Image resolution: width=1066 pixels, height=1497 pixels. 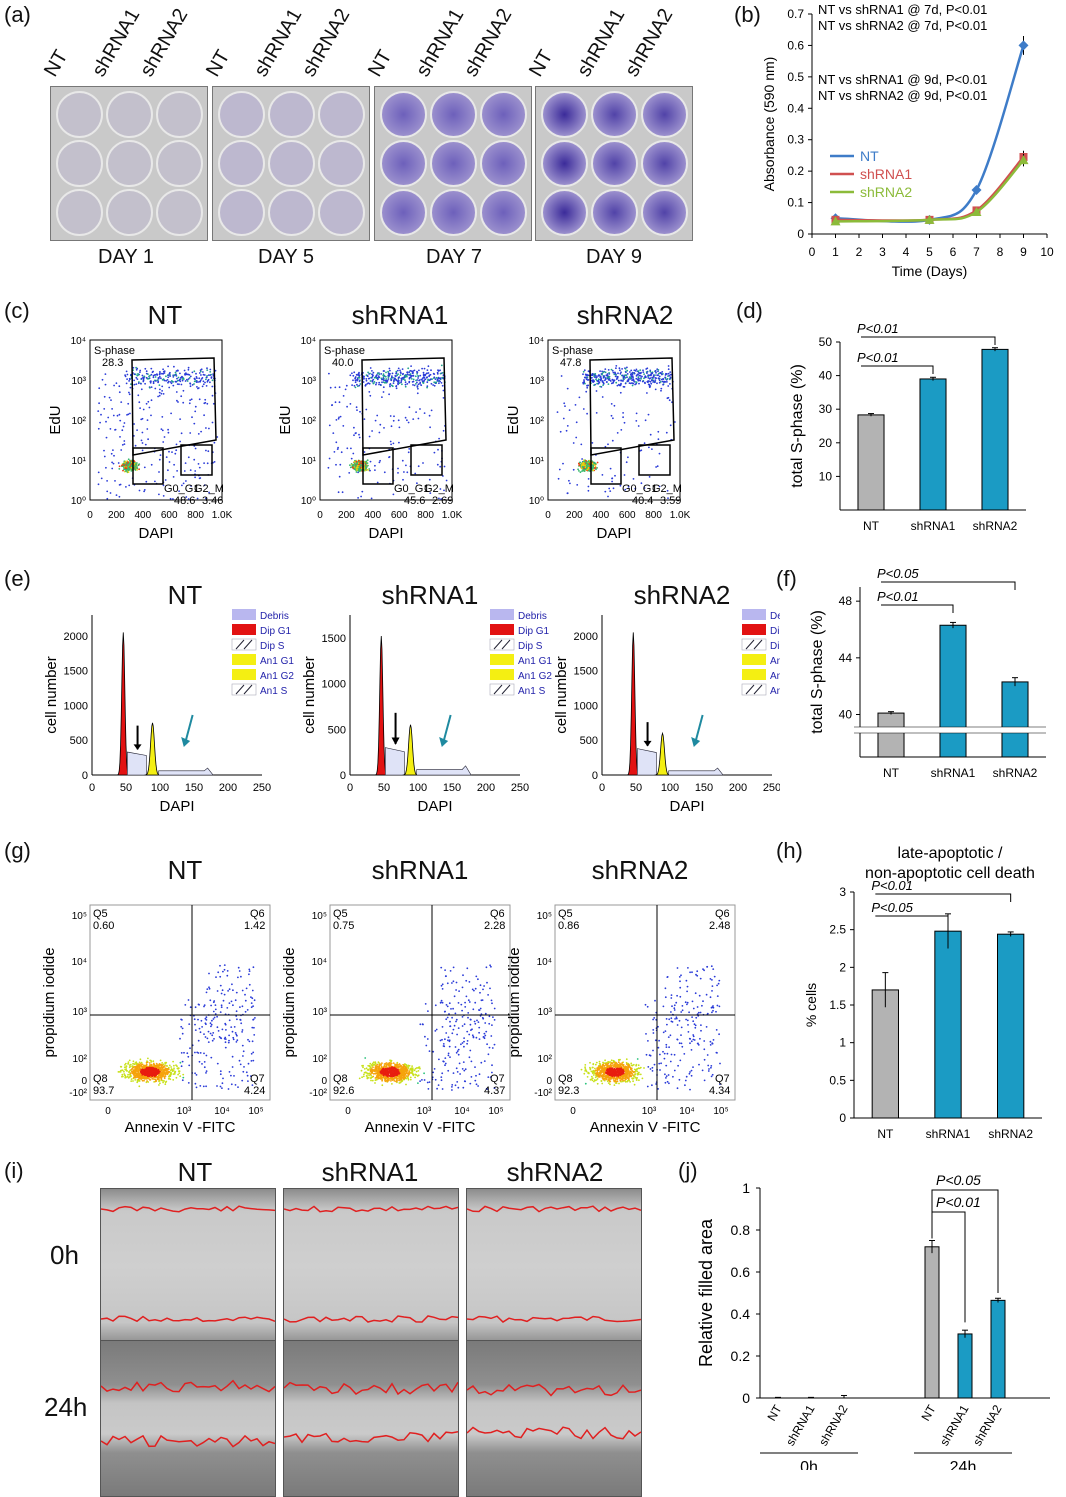 What do you see at coordinates (520, 788) in the screenshot?
I see `x-tick-label: 250` at bounding box center [520, 788].